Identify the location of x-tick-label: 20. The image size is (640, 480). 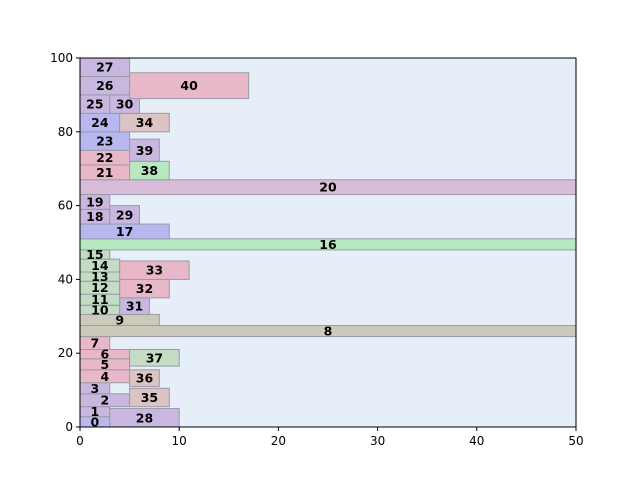
(278, 441).